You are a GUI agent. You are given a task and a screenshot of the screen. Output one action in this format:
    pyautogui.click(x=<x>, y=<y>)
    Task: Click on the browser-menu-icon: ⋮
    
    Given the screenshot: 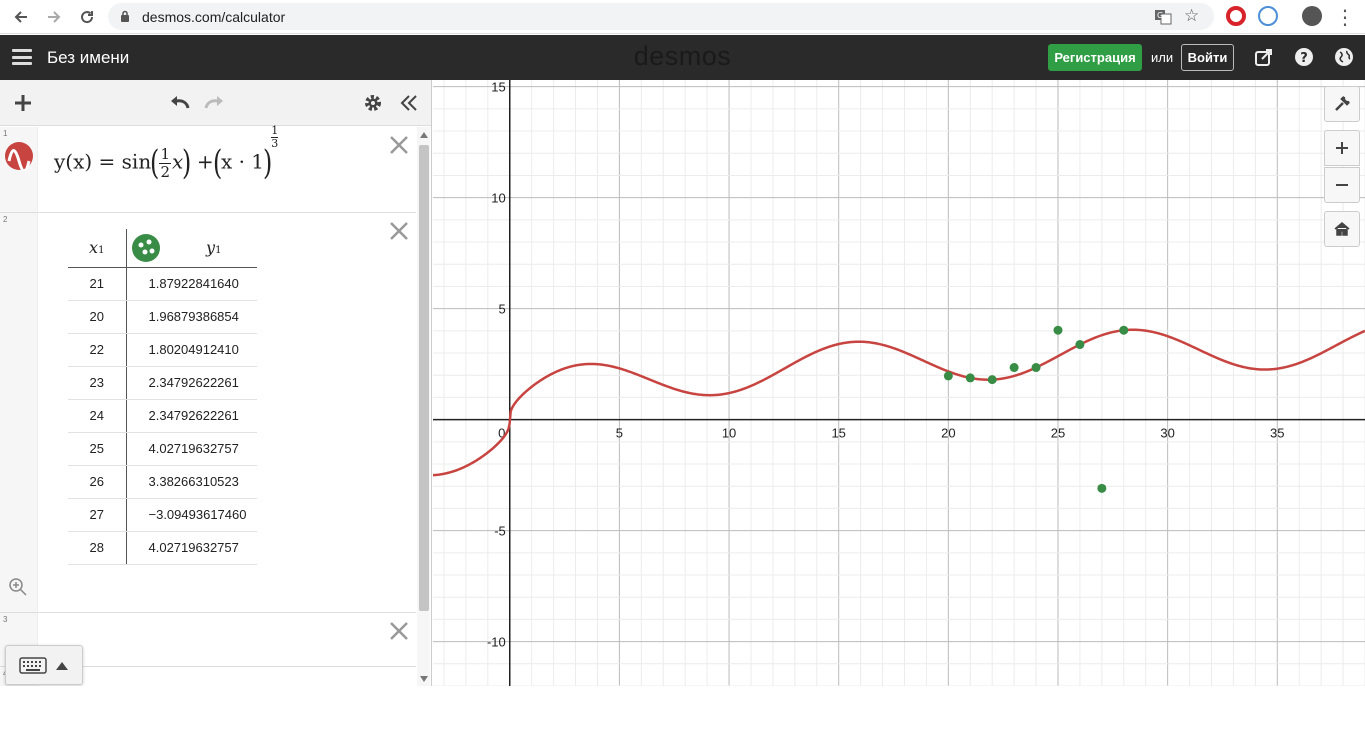 What is the action you would take?
    pyautogui.click(x=1345, y=17)
    